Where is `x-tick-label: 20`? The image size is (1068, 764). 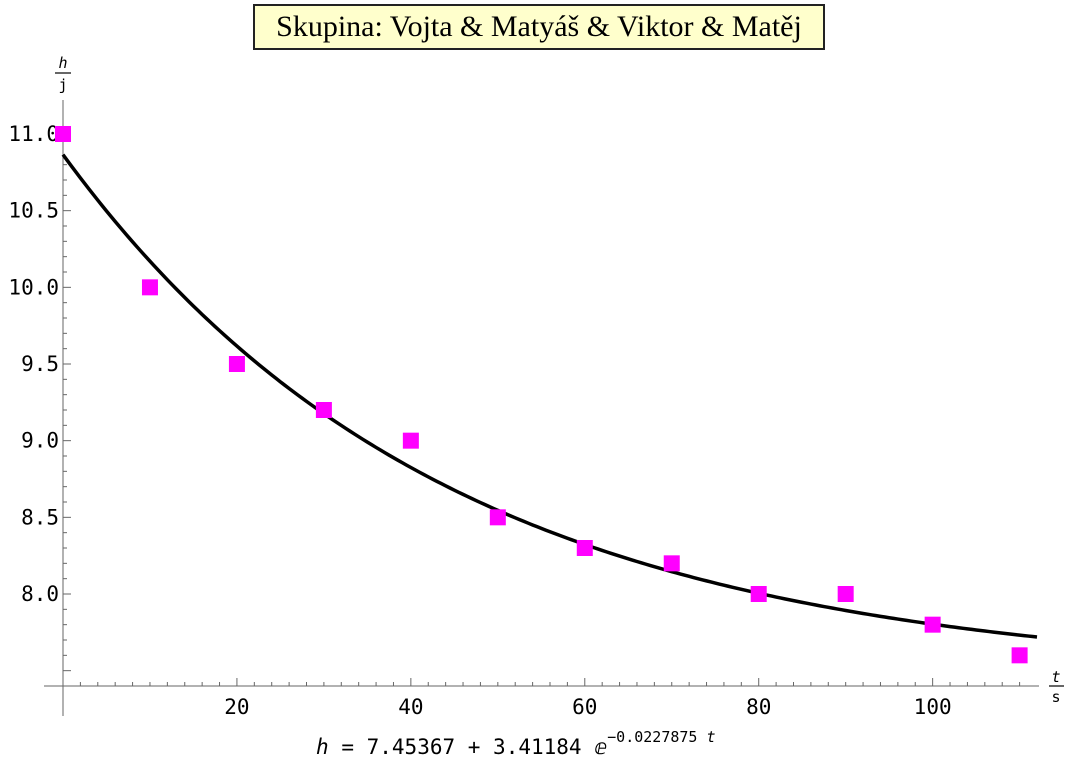 x-tick-label: 20 is located at coordinates (236, 707).